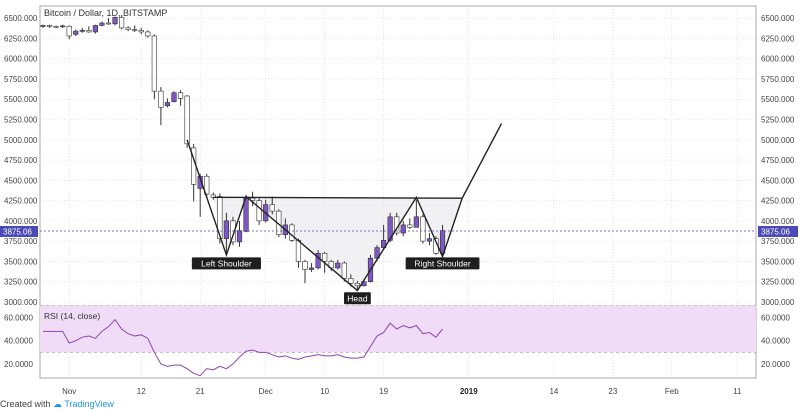 Image resolution: width=800 pixels, height=410 pixels. I want to click on price-badge-right-bg, so click(778, 231).